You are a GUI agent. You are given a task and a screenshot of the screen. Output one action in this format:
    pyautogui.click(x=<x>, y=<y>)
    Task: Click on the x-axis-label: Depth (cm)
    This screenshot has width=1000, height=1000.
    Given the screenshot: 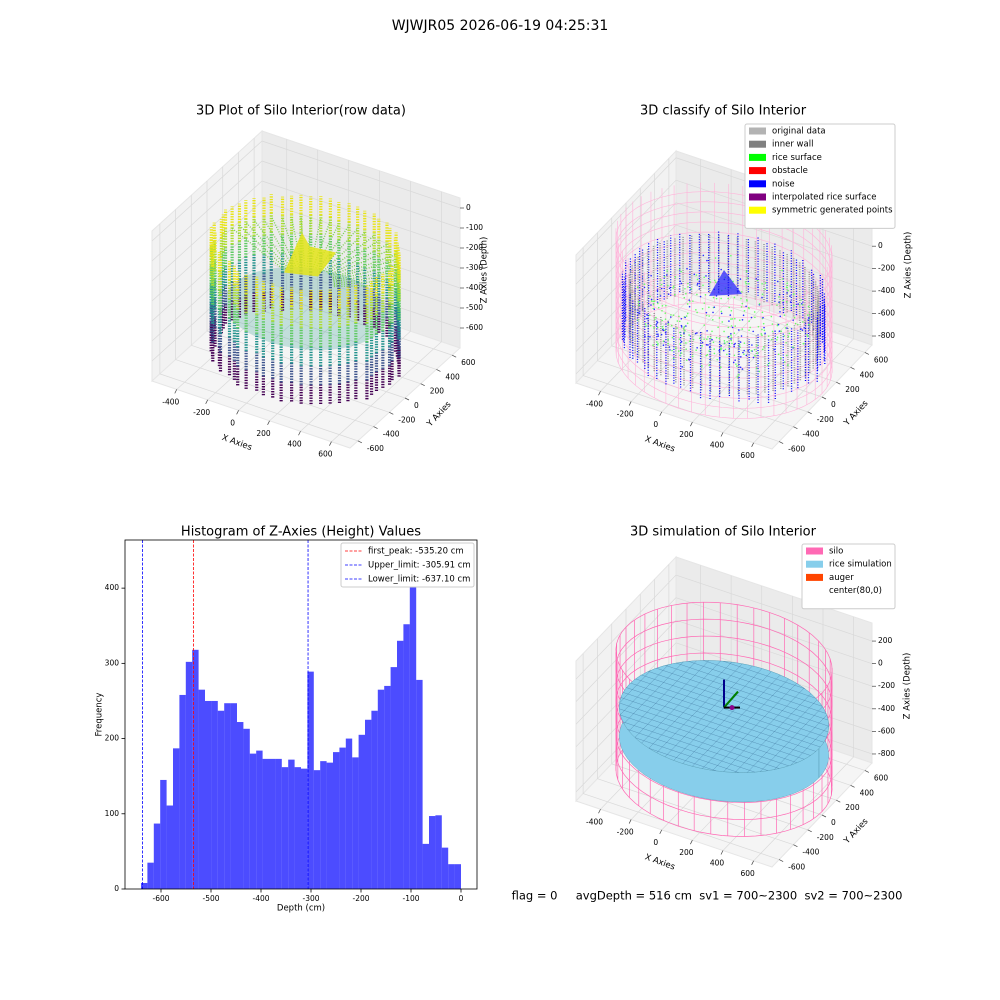 What is the action you would take?
    pyautogui.click(x=301, y=909)
    